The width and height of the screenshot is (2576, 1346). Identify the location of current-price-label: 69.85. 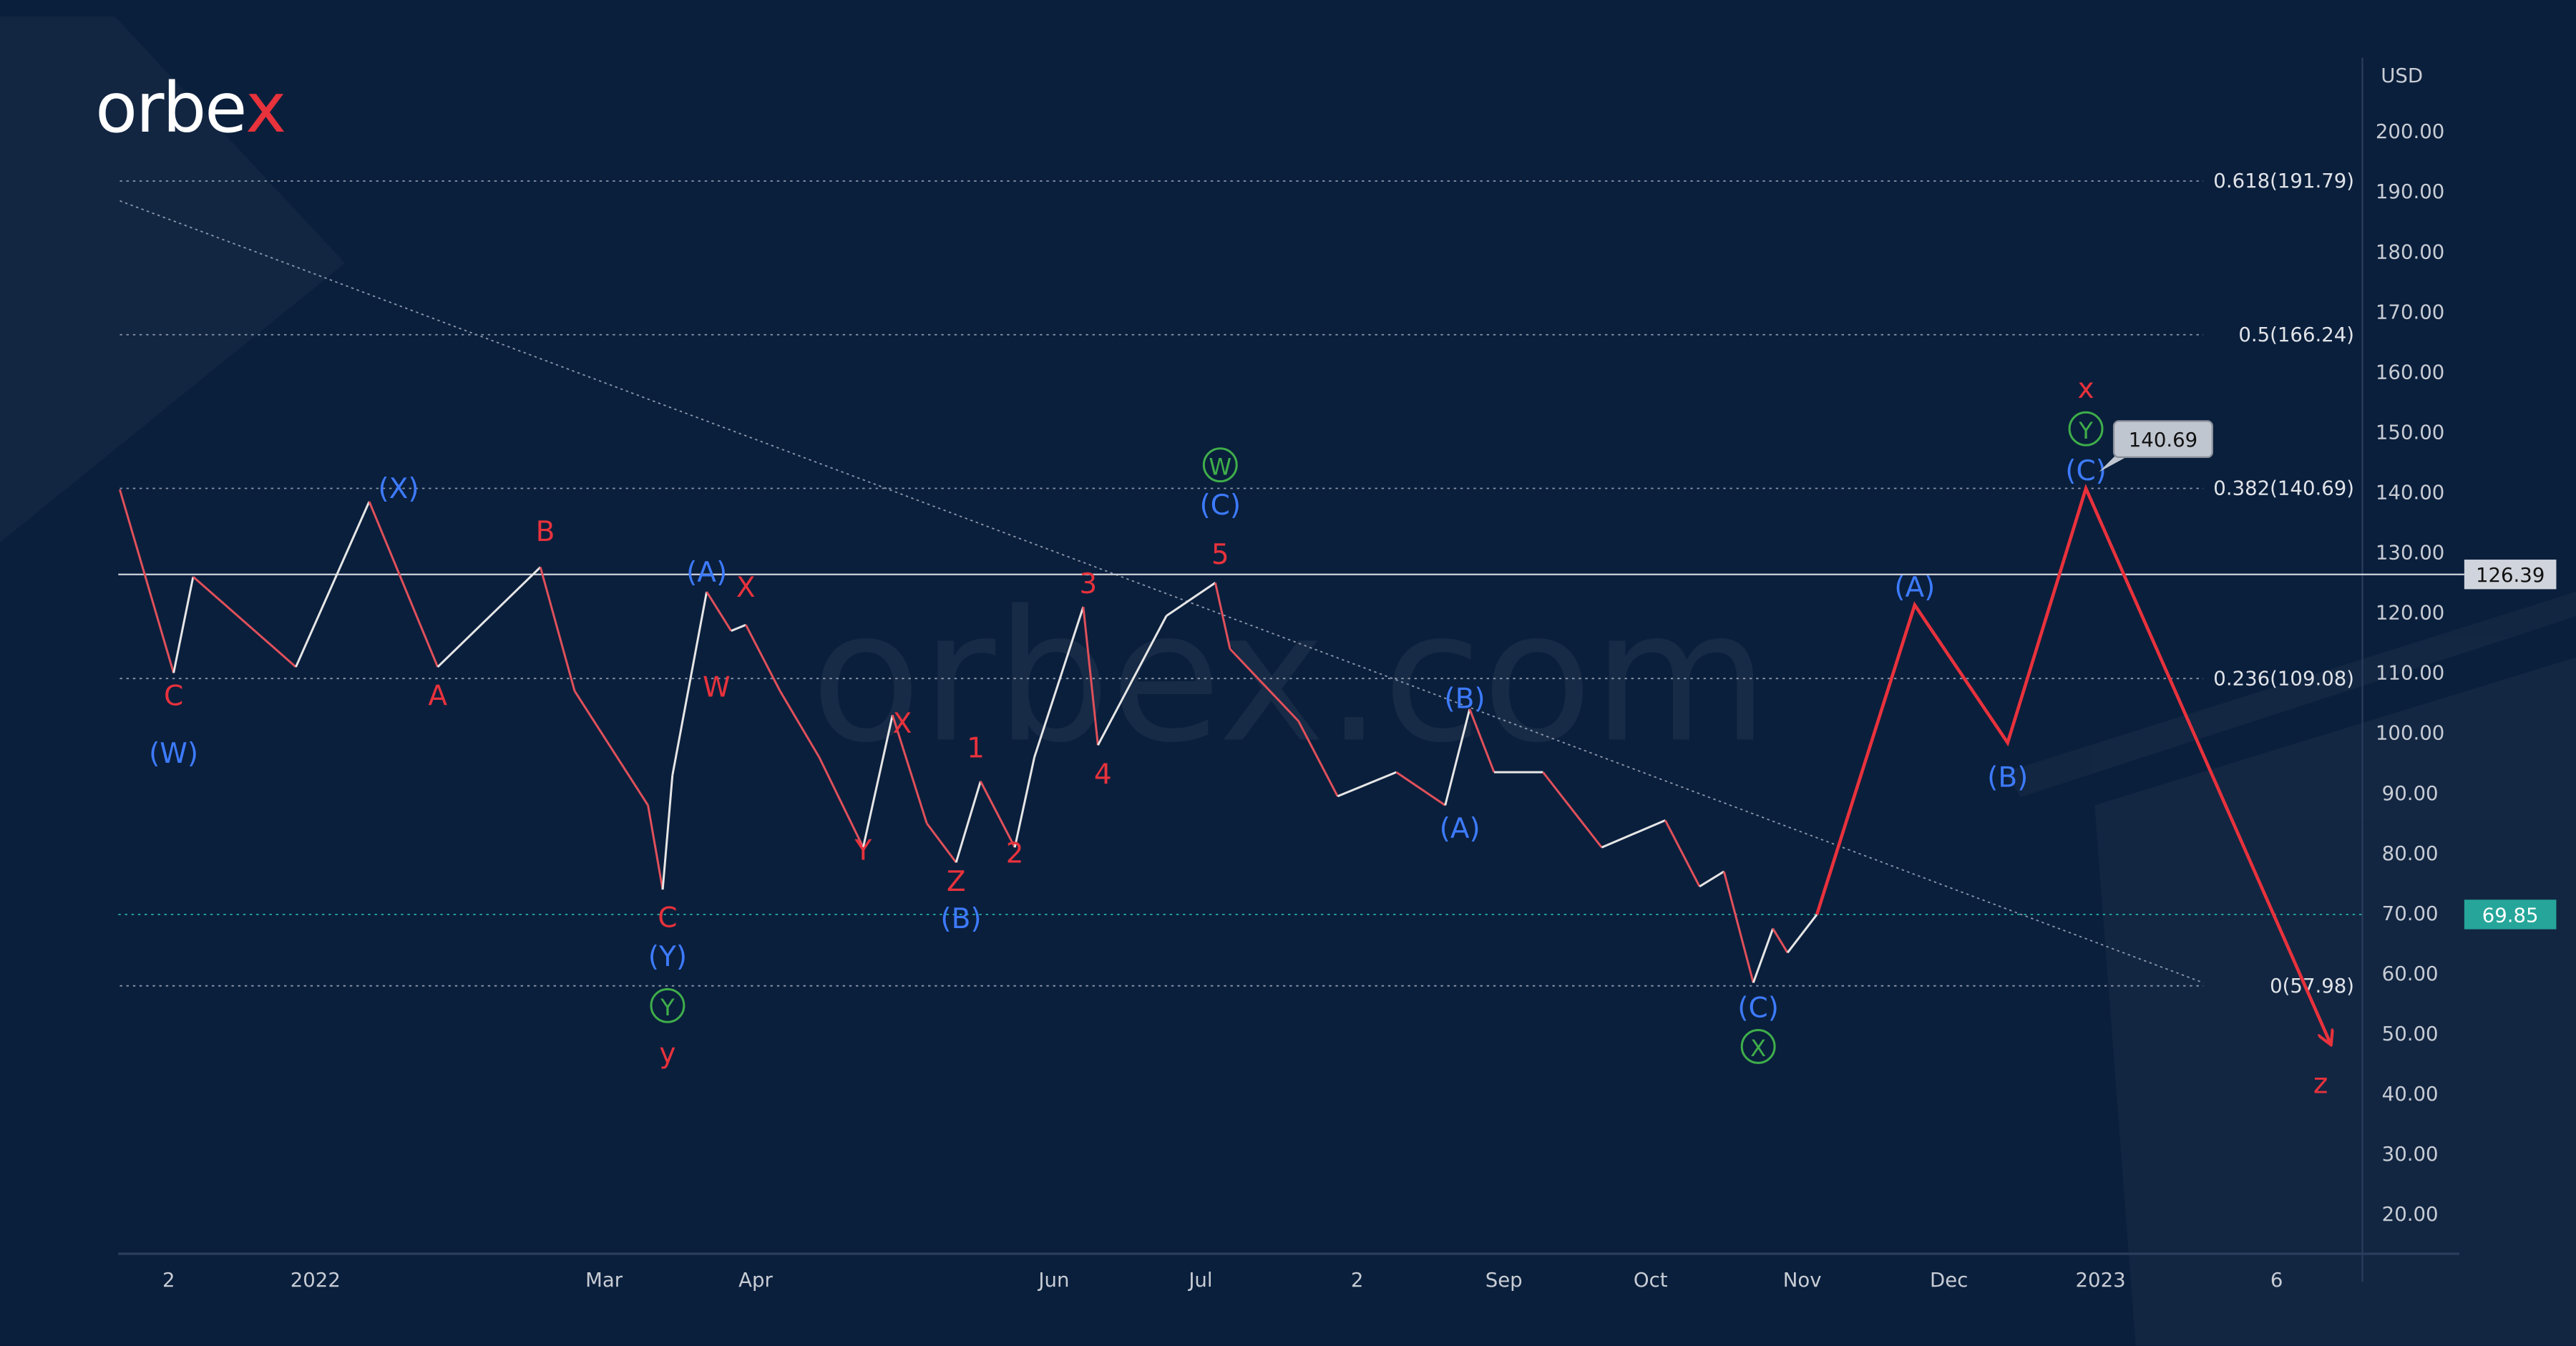
(2510, 915).